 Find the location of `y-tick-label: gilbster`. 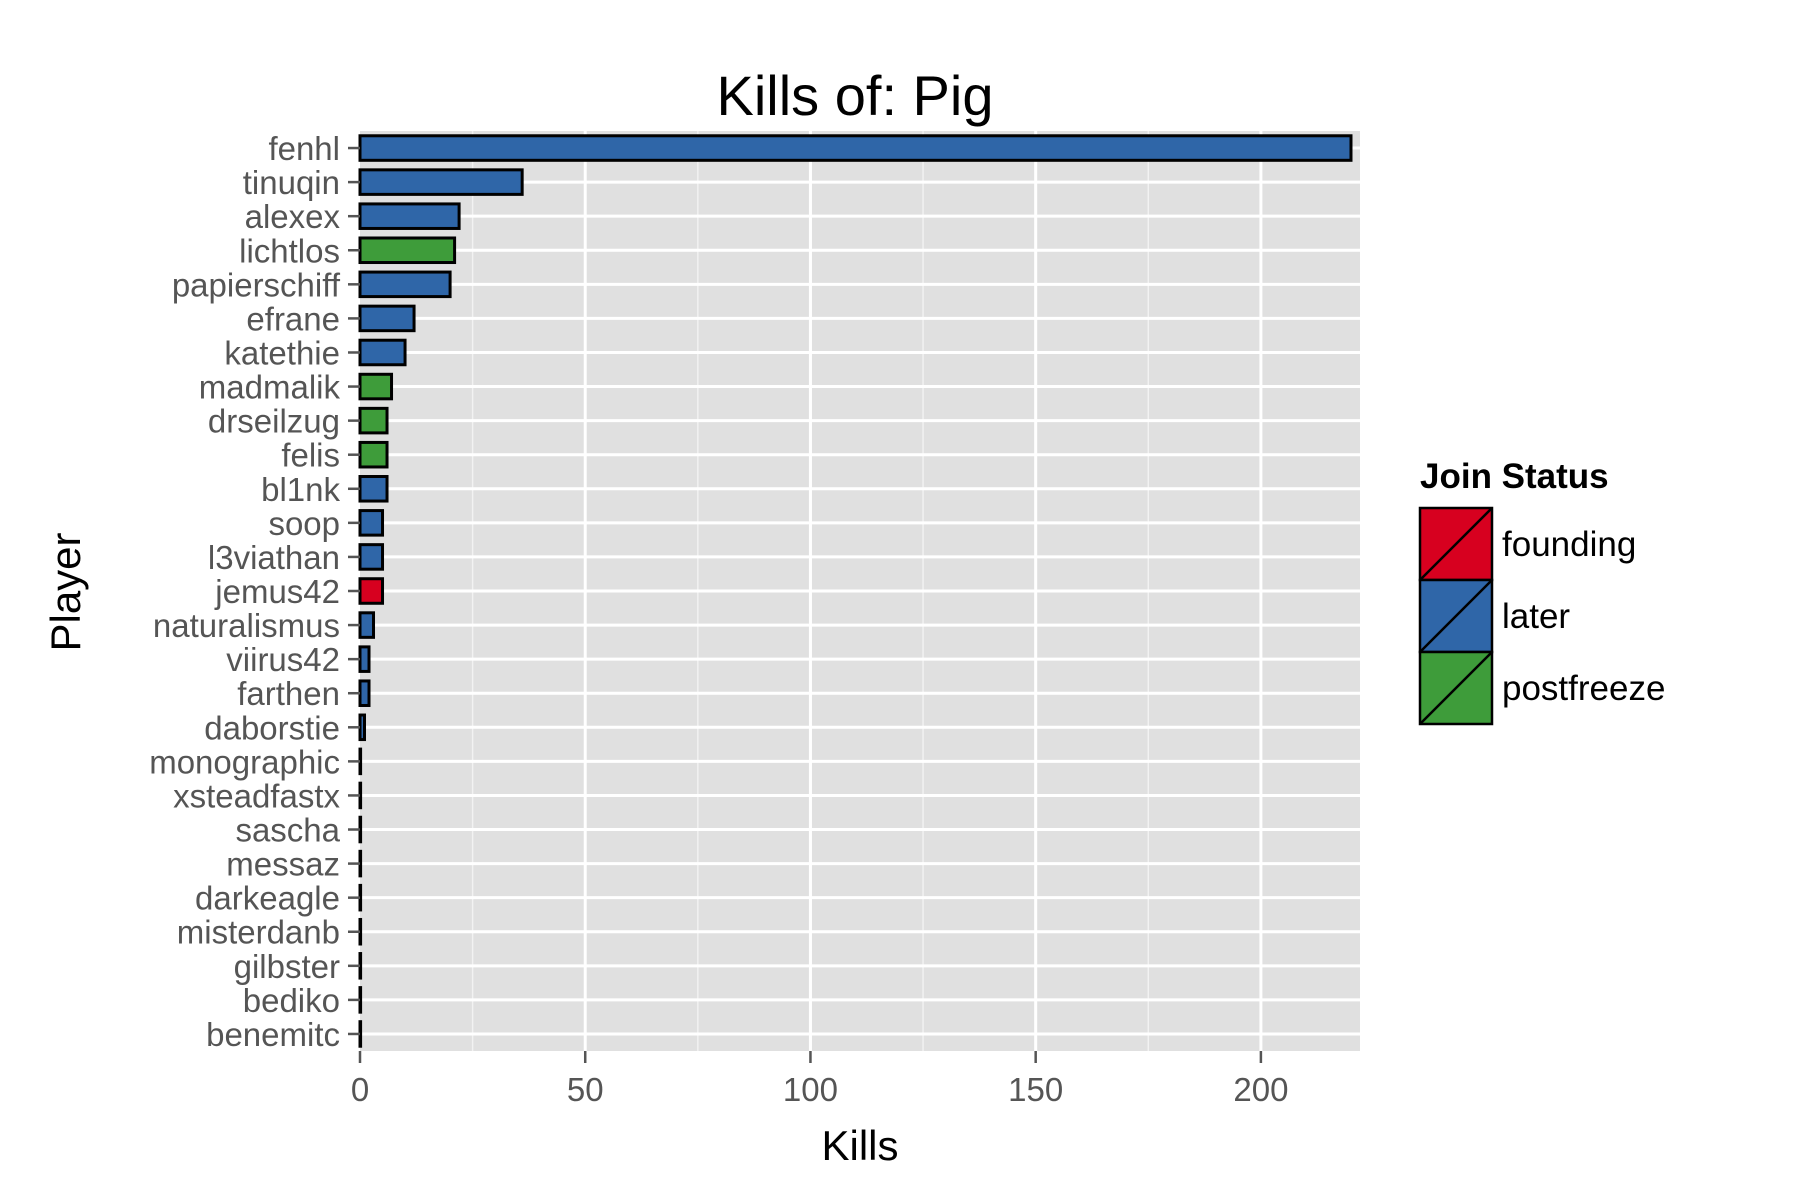

y-tick-label: gilbster is located at coordinates (287, 966).